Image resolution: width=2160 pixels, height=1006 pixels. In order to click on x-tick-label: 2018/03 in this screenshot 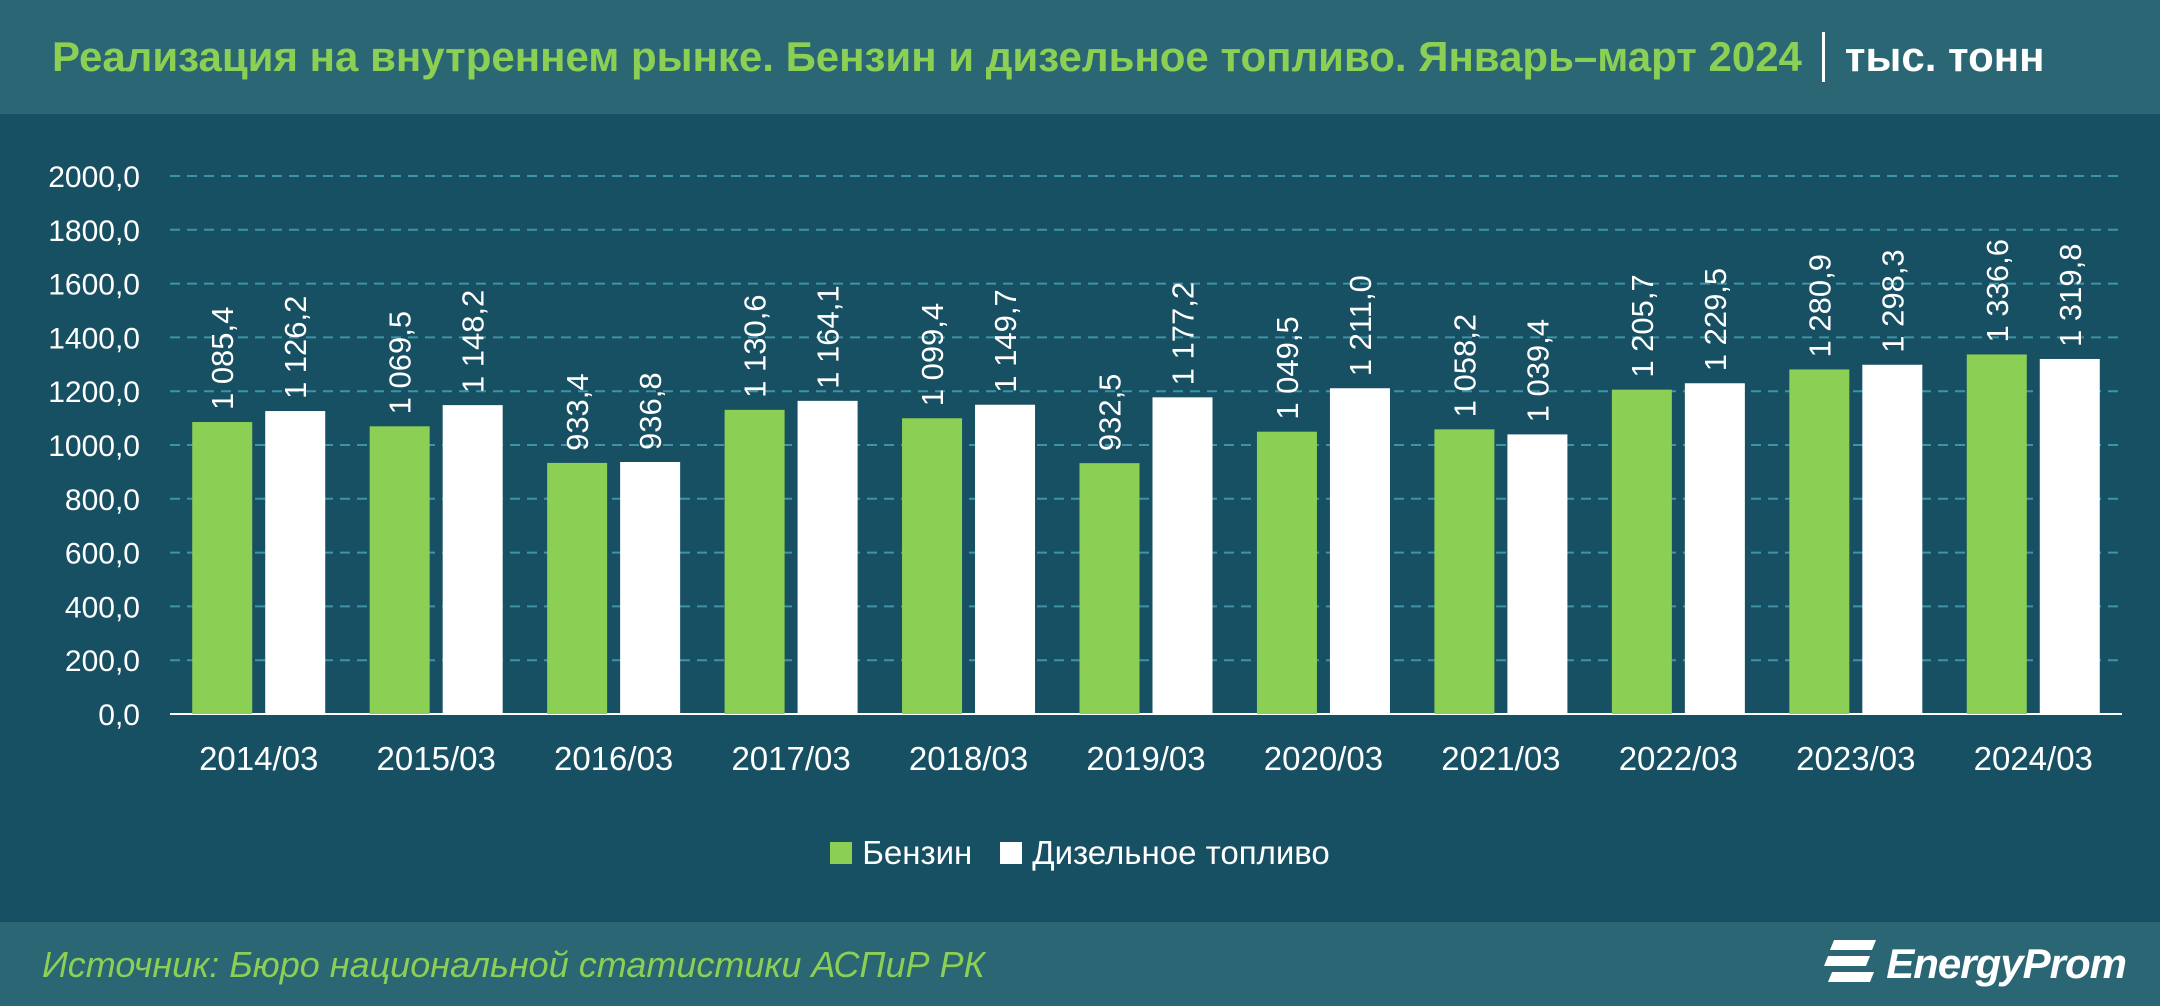, I will do `click(968, 758)`.